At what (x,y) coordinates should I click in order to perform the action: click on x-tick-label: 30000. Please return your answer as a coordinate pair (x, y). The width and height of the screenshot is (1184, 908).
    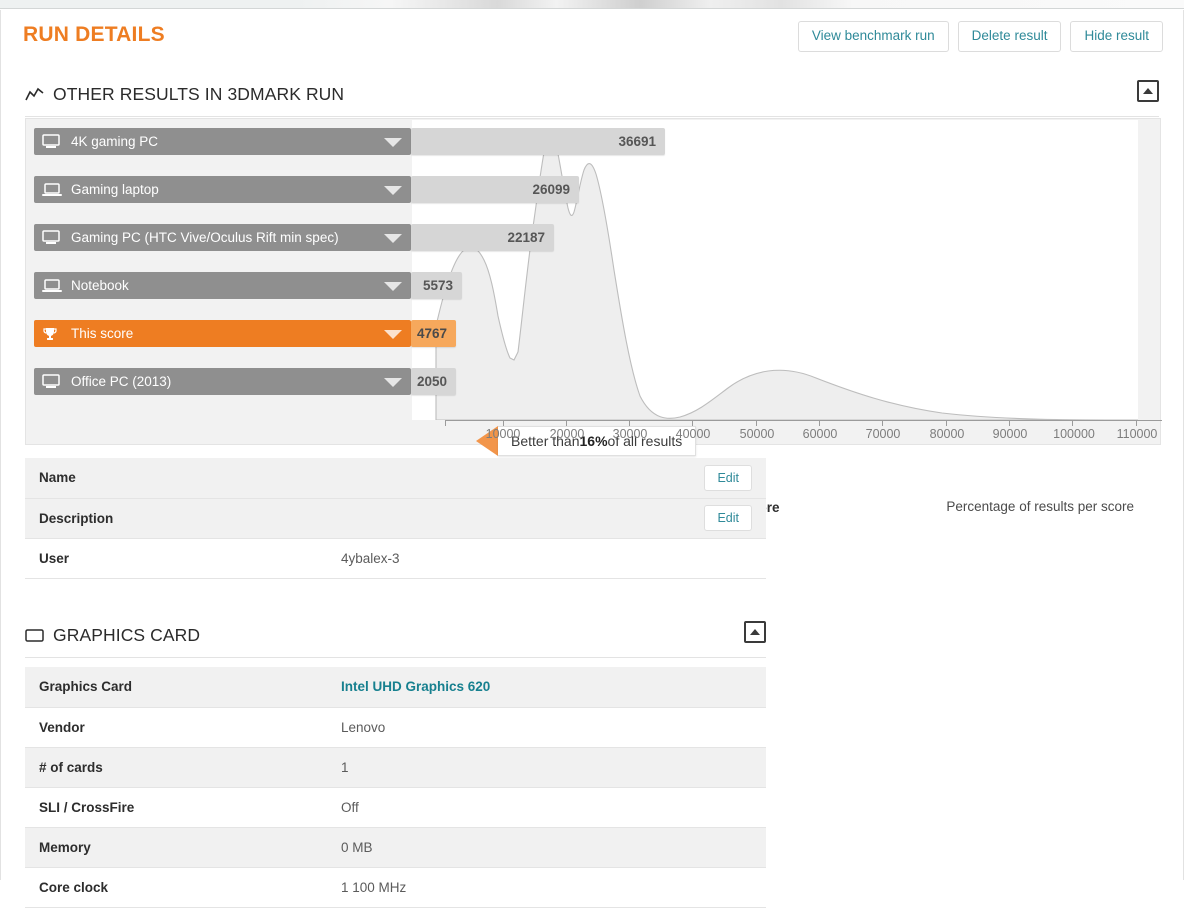
    Looking at the image, I should click on (630, 434).